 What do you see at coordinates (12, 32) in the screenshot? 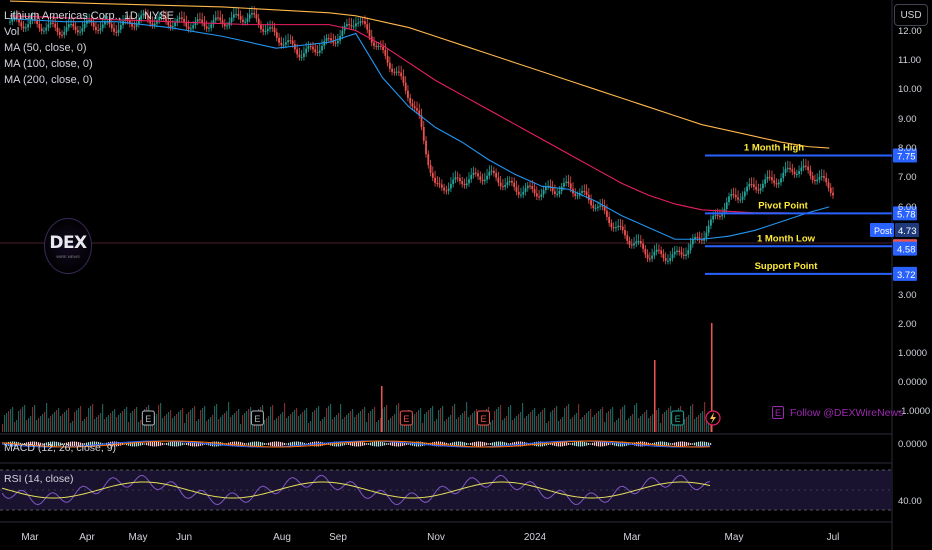
I see `indicator-volume: Vol` at bounding box center [12, 32].